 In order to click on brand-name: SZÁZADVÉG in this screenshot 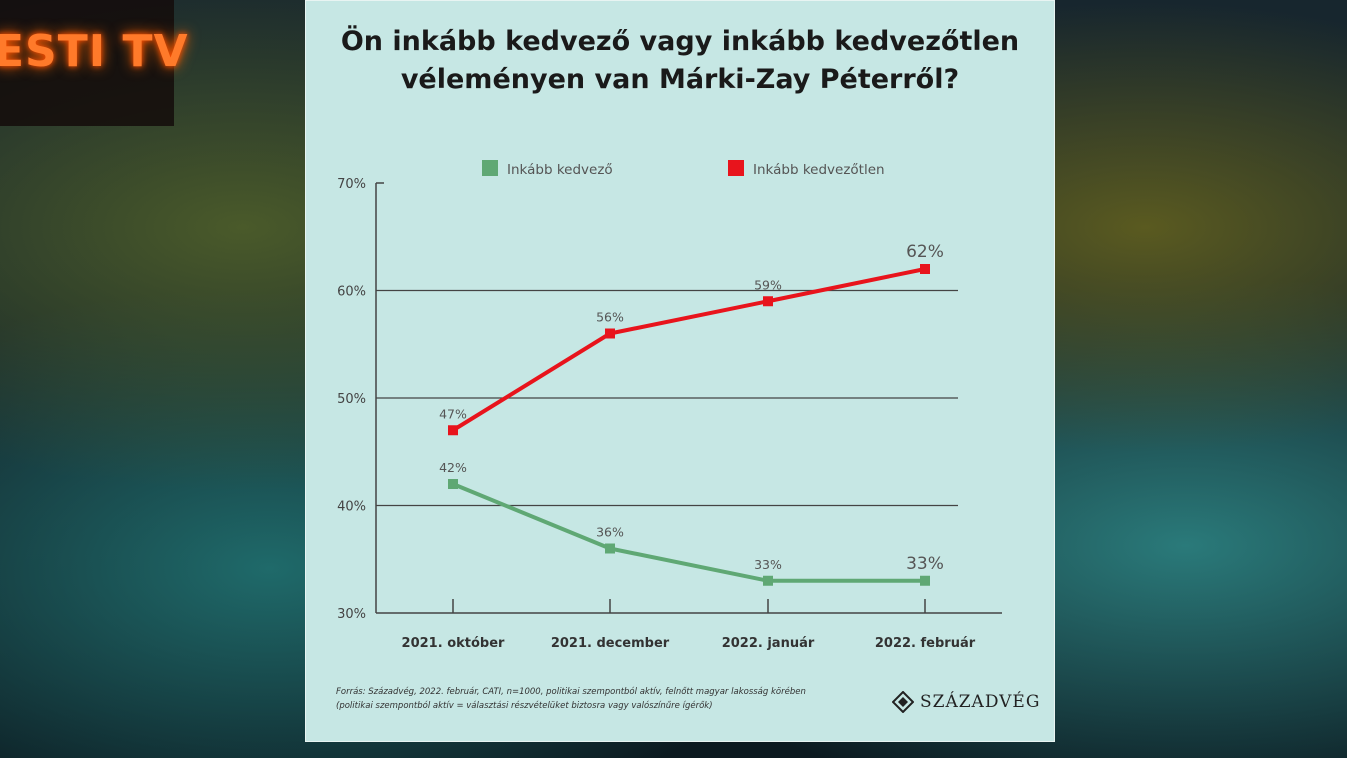, I will do `click(980, 702)`.